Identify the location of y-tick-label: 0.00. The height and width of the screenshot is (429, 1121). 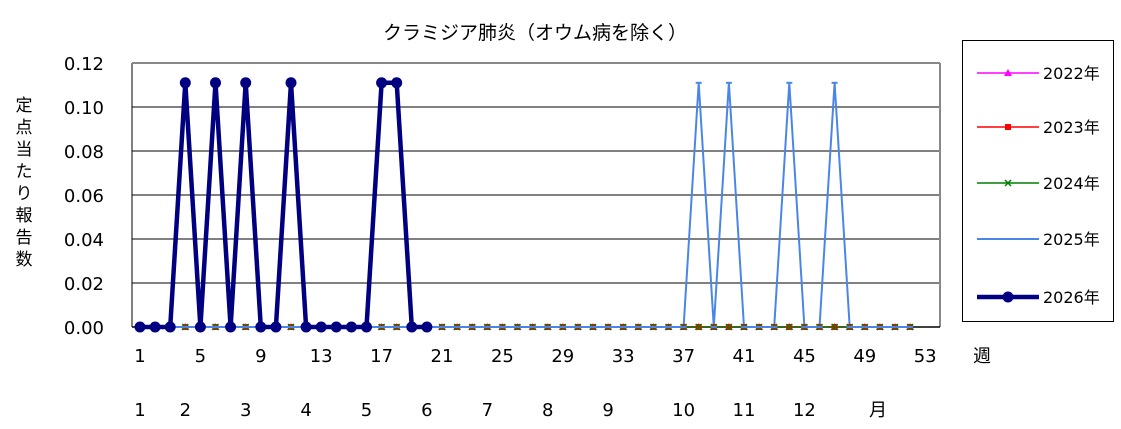
(84, 328).